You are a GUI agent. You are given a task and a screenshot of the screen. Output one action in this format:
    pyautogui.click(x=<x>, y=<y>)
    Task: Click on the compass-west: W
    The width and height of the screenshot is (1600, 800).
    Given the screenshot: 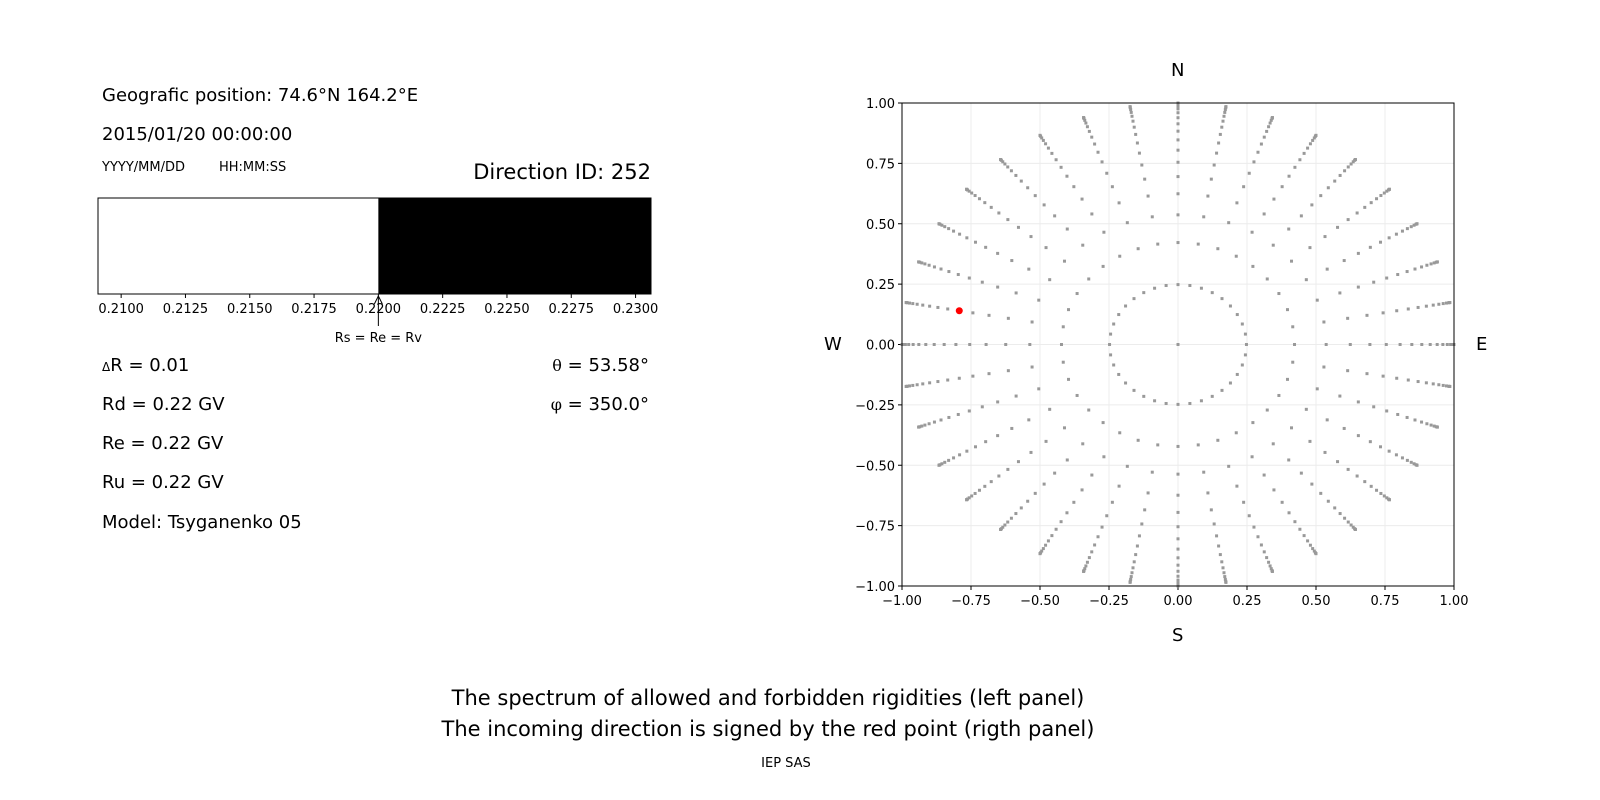 What is the action you would take?
    pyautogui.click(x=833, y=344)
    